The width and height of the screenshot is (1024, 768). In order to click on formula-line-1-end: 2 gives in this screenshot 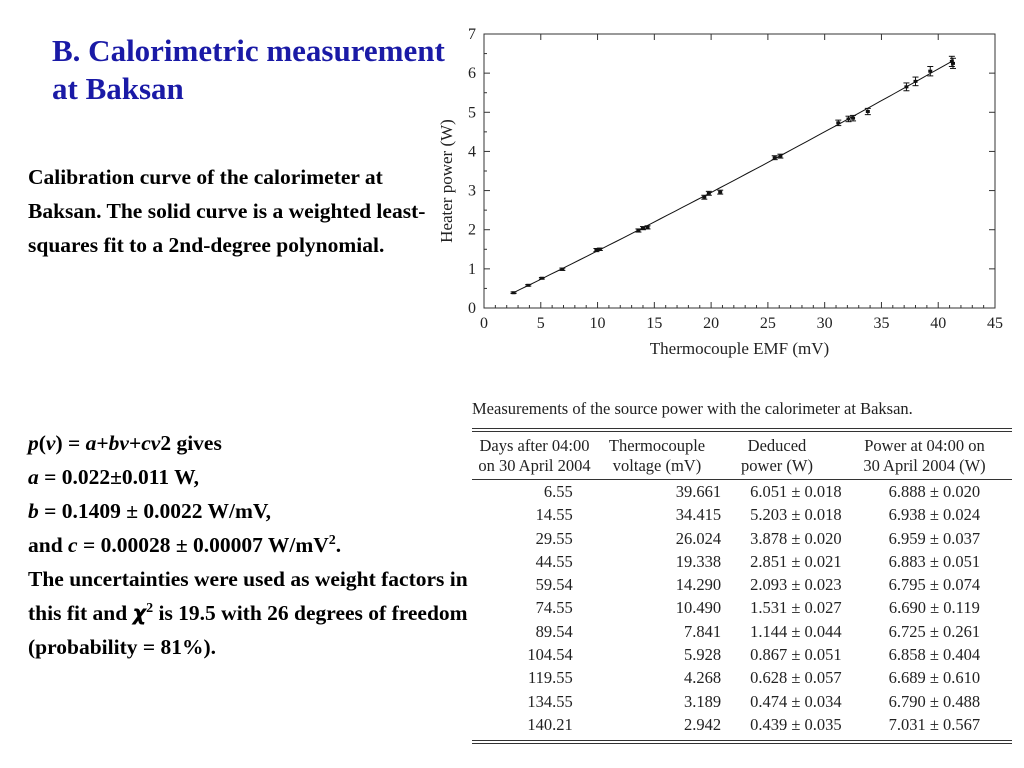, I will do `click(191, 443)`.